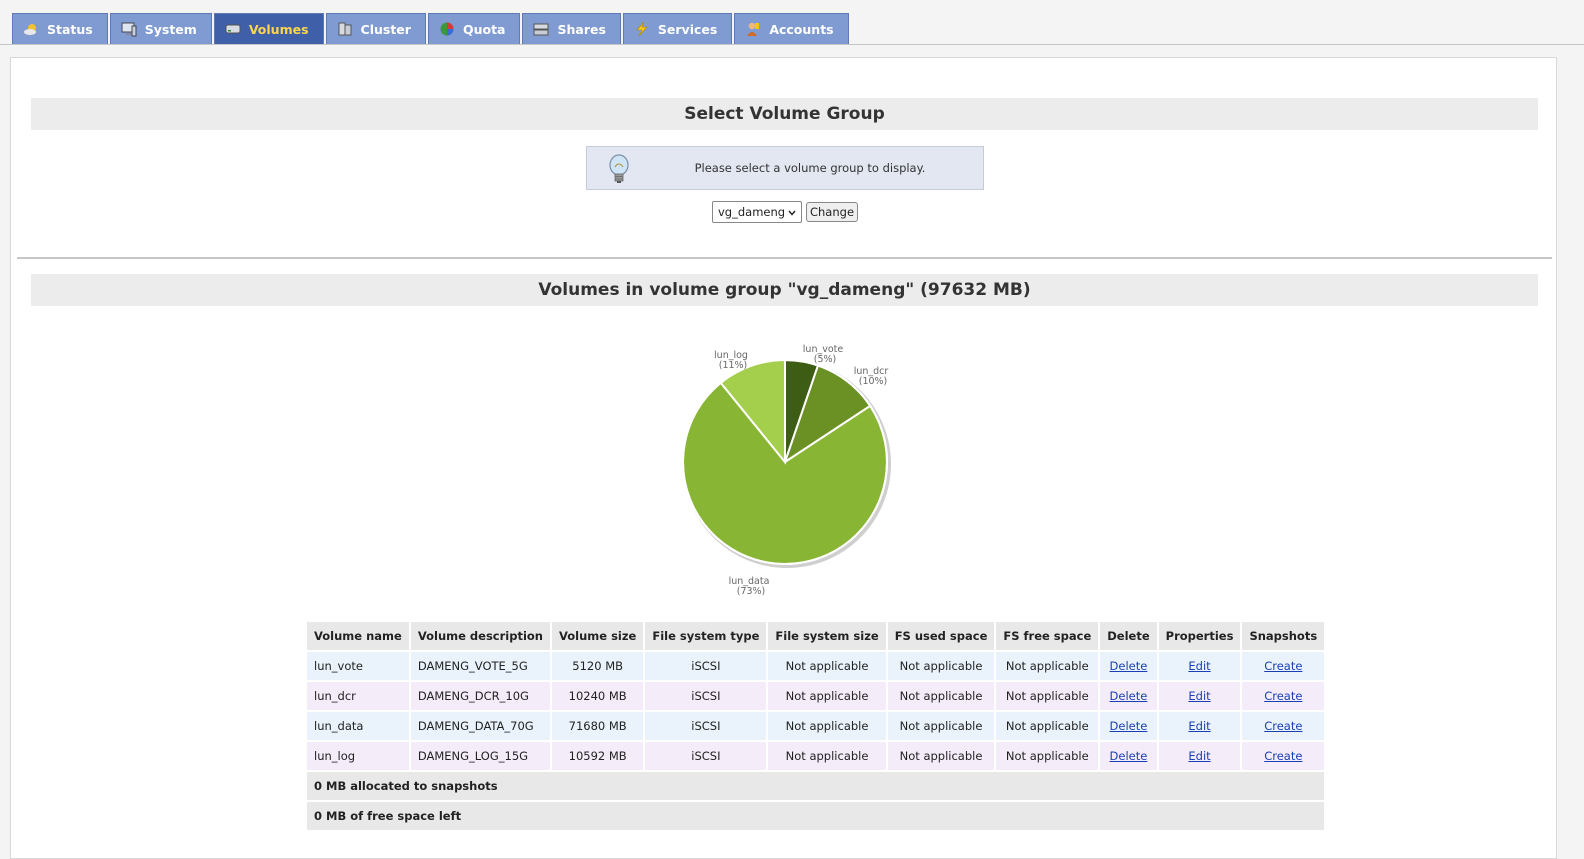  I want to click on volume-group-select: vg_dameng, so click(757, 212).